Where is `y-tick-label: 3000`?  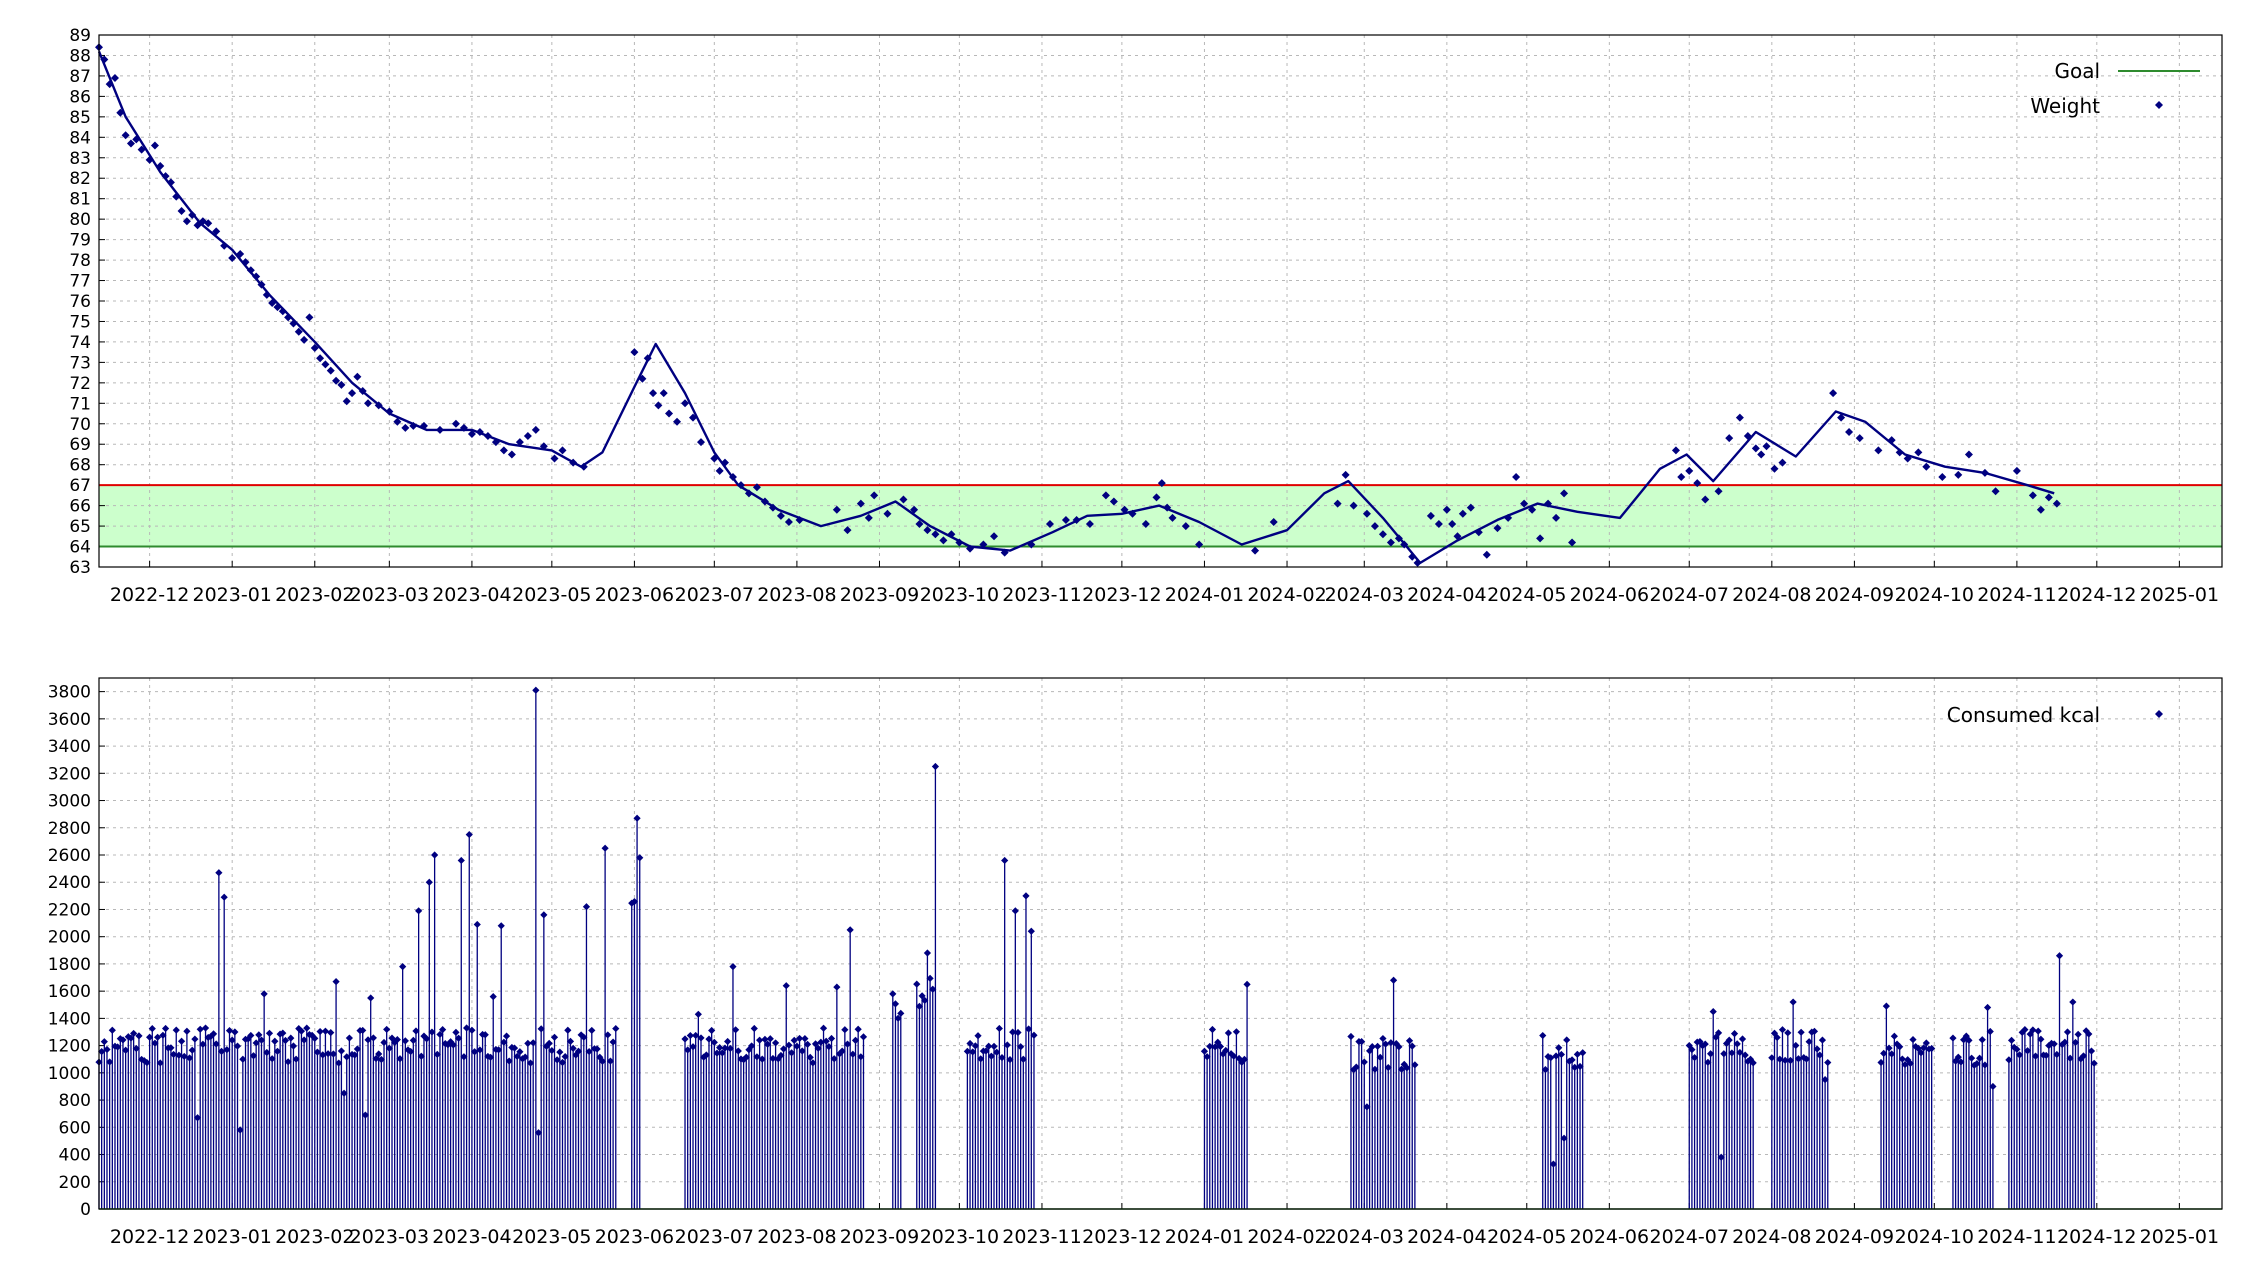
y-tick-label: 3000 is located at coordinates (69, 802).